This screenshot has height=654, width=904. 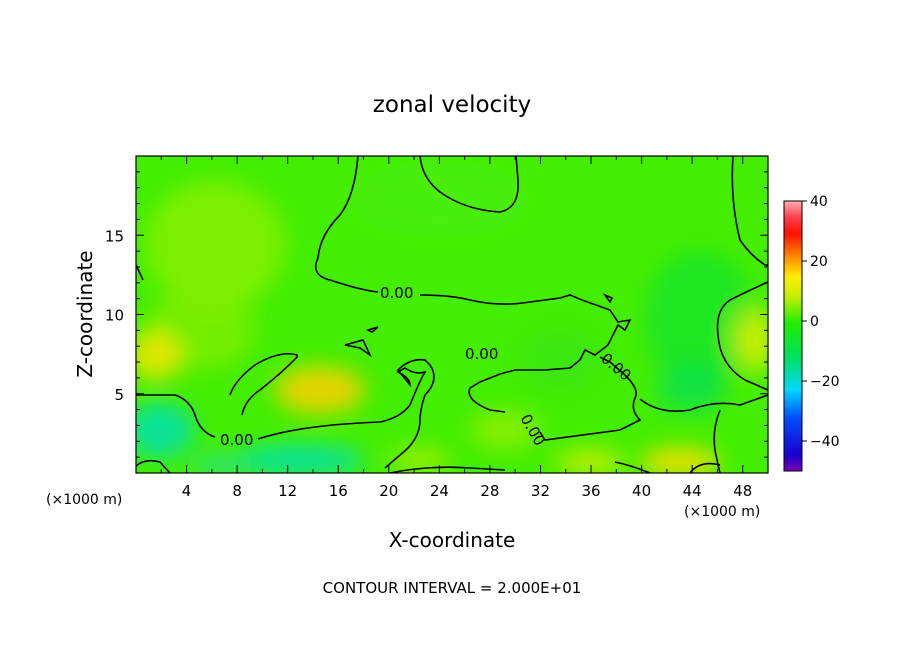 What do you see at coordinates (452, 540) in the screenshot?
I see `x-axis-label: X-coordinate` at bounding box center [452, 540].